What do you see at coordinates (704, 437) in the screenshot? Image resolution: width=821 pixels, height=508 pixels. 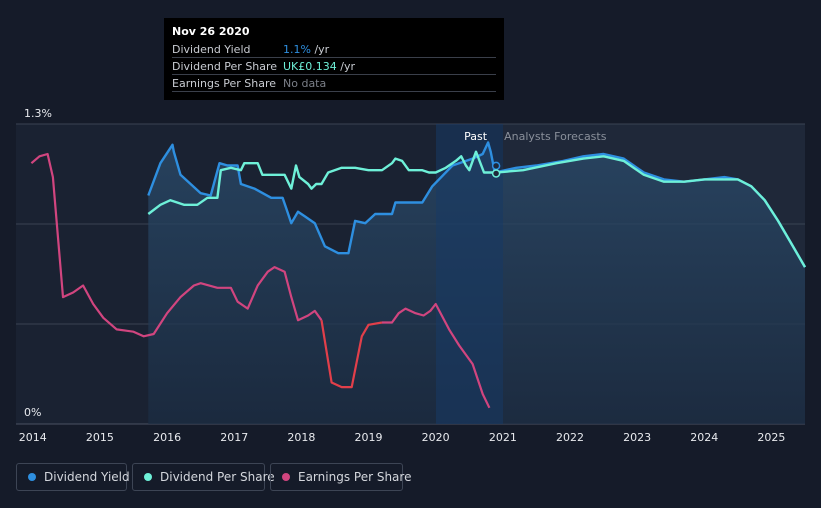 I see `x-tick-label: 2024` at bounding box center [704, 437].